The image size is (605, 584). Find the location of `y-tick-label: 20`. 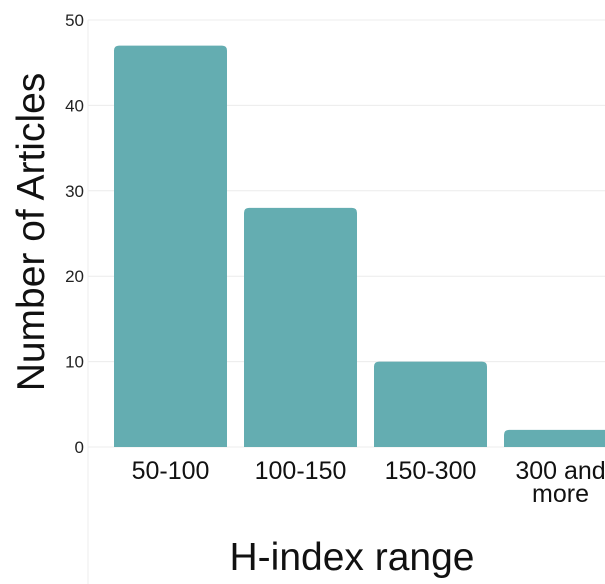

y-tick-label: 20 is located at coordinates (74, 276).